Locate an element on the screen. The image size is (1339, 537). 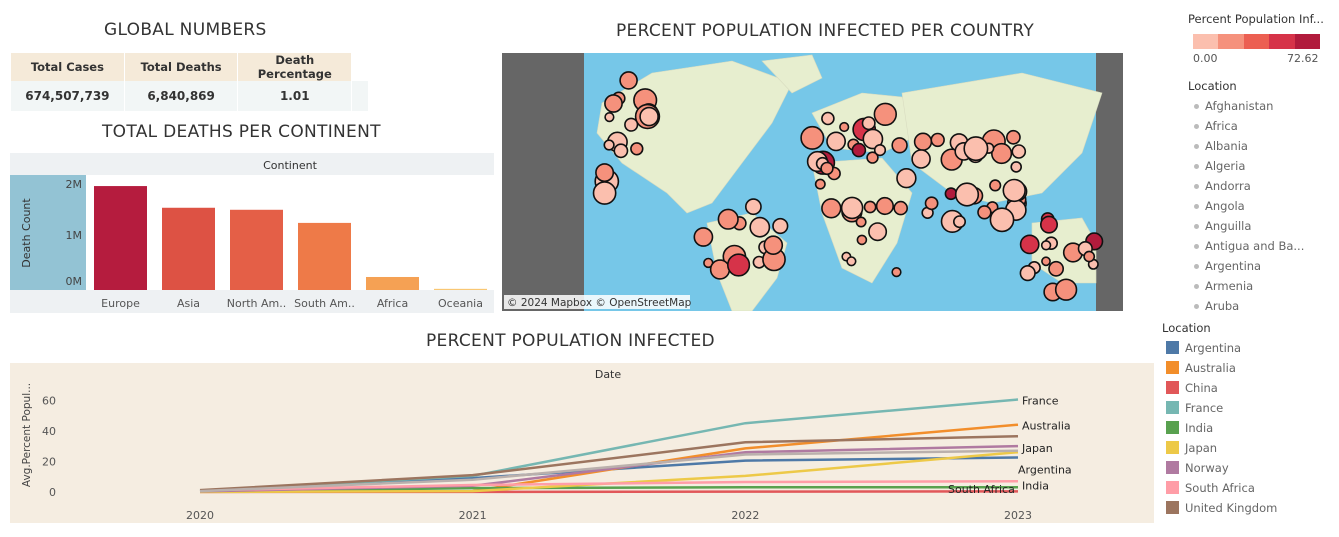
line-legend-item: India is located at coordinates (1247, 428).